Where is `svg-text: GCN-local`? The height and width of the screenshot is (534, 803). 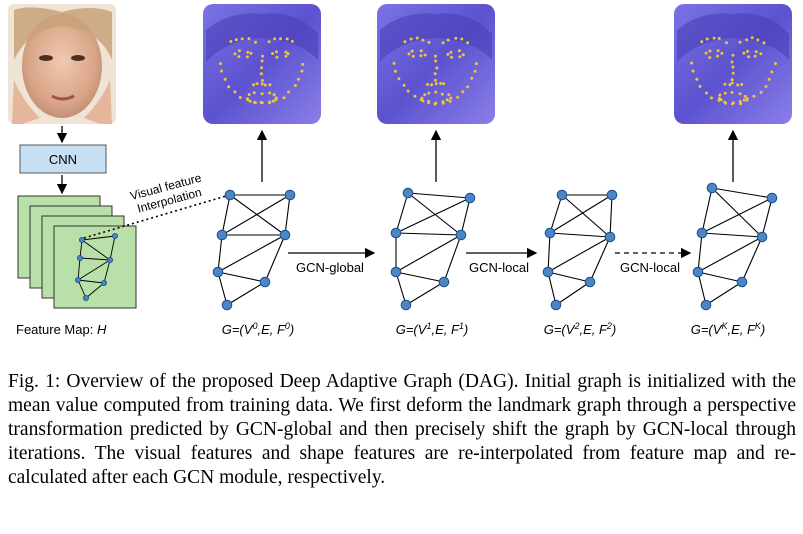 svg-text: GCN-local is located at coordinates (499, 267).